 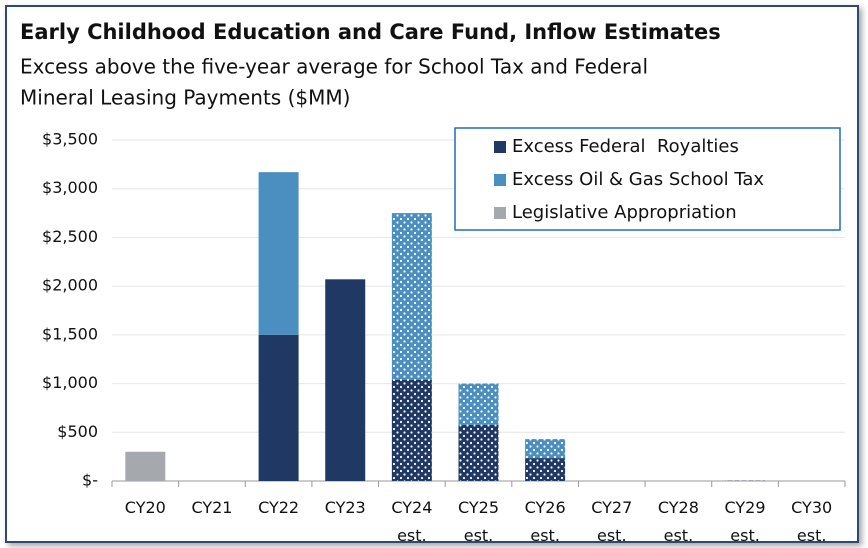 I want to click on y-tick-label: $2,000, so click(x=70, y=285).